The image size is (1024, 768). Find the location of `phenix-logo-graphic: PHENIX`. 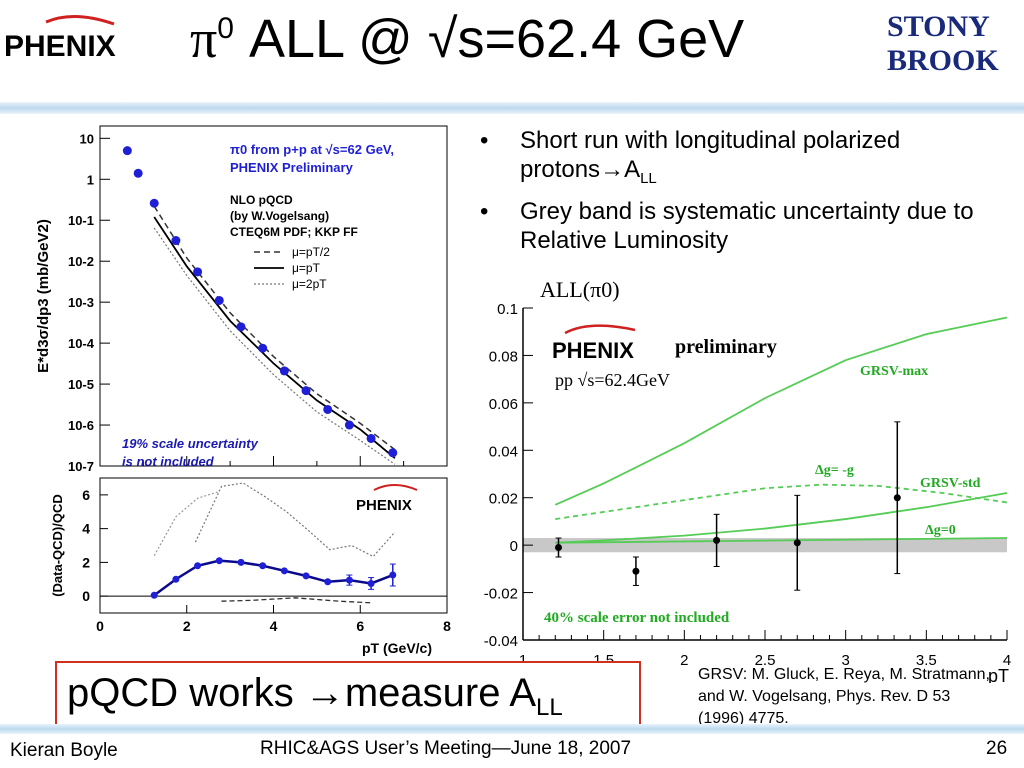

phenix-logo-graphic: PHENIX is located at coordinates (60, 38).